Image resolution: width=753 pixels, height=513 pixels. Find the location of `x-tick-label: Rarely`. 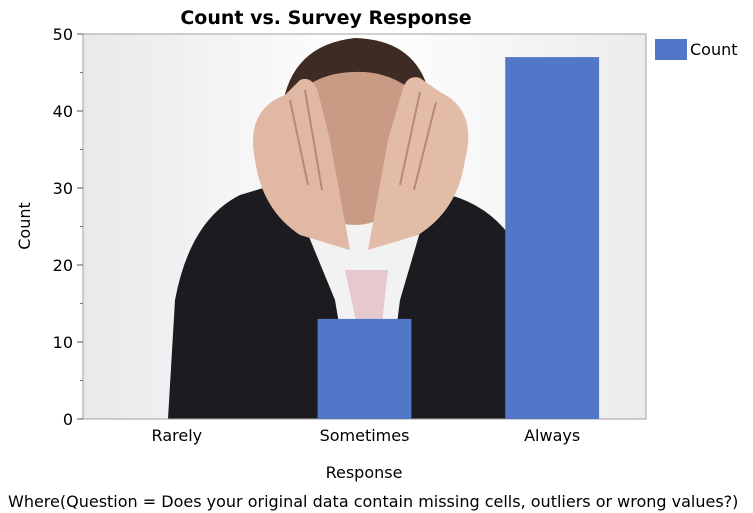

x-tick-label: Rarely is located at coordinates (177, 435).